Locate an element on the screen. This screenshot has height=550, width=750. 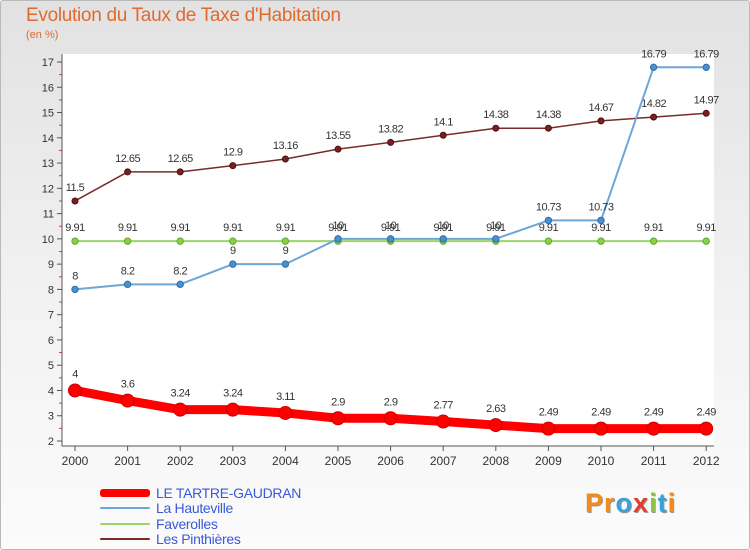
y-tick-label: 6 is located at coordinates (51, 341).